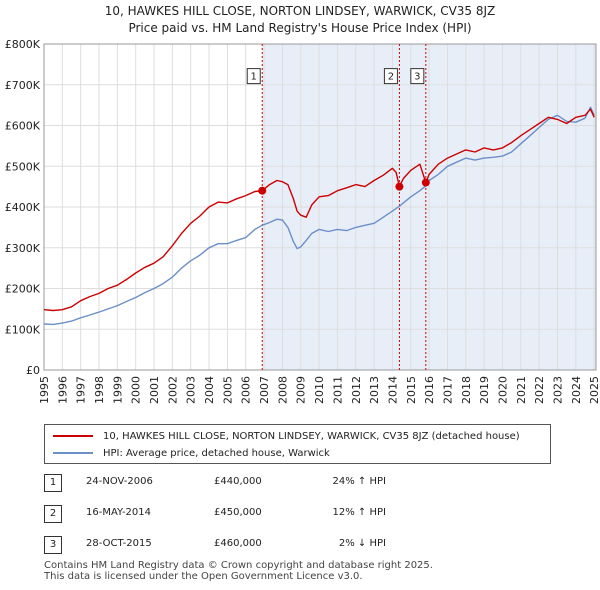  I want to click on transaction-row: 1 24-NOV-2006 £440,000 24% ↑ HPI, so click(304, 484).